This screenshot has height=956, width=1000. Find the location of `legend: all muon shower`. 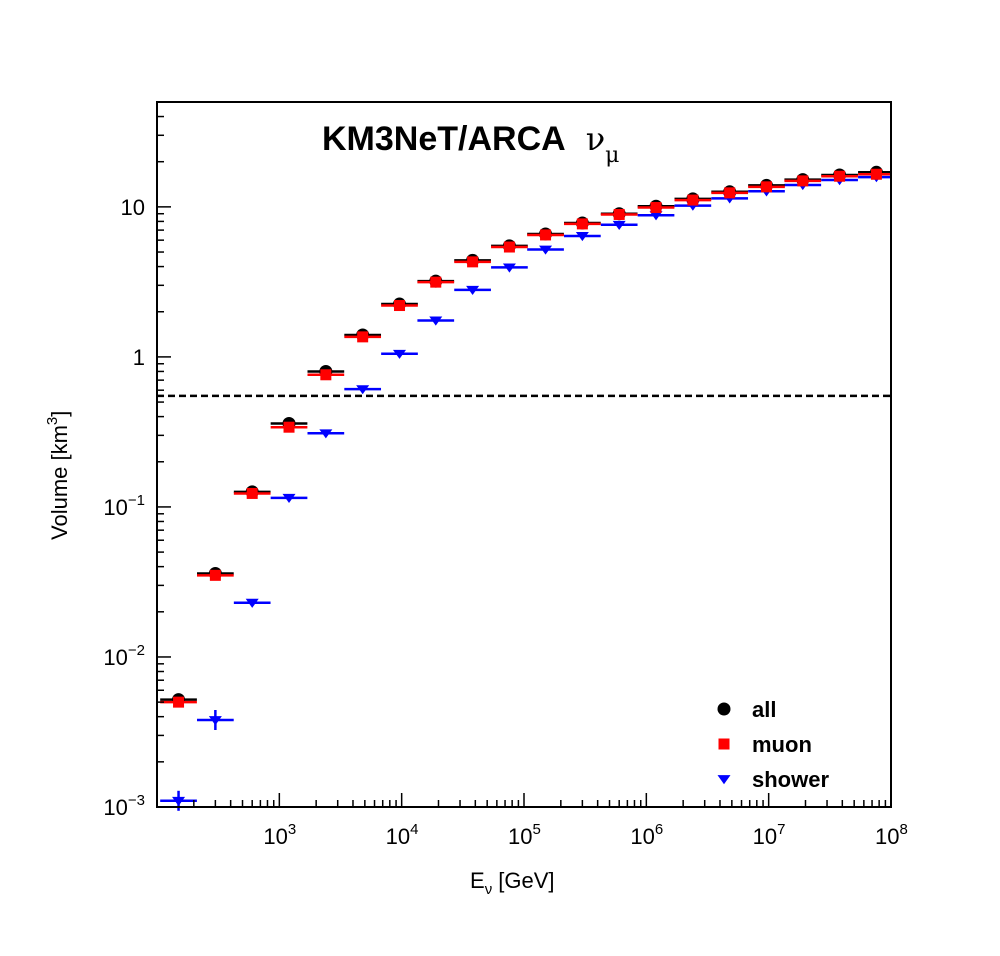

legend: all muon shower is located at coordinates (773, 744).